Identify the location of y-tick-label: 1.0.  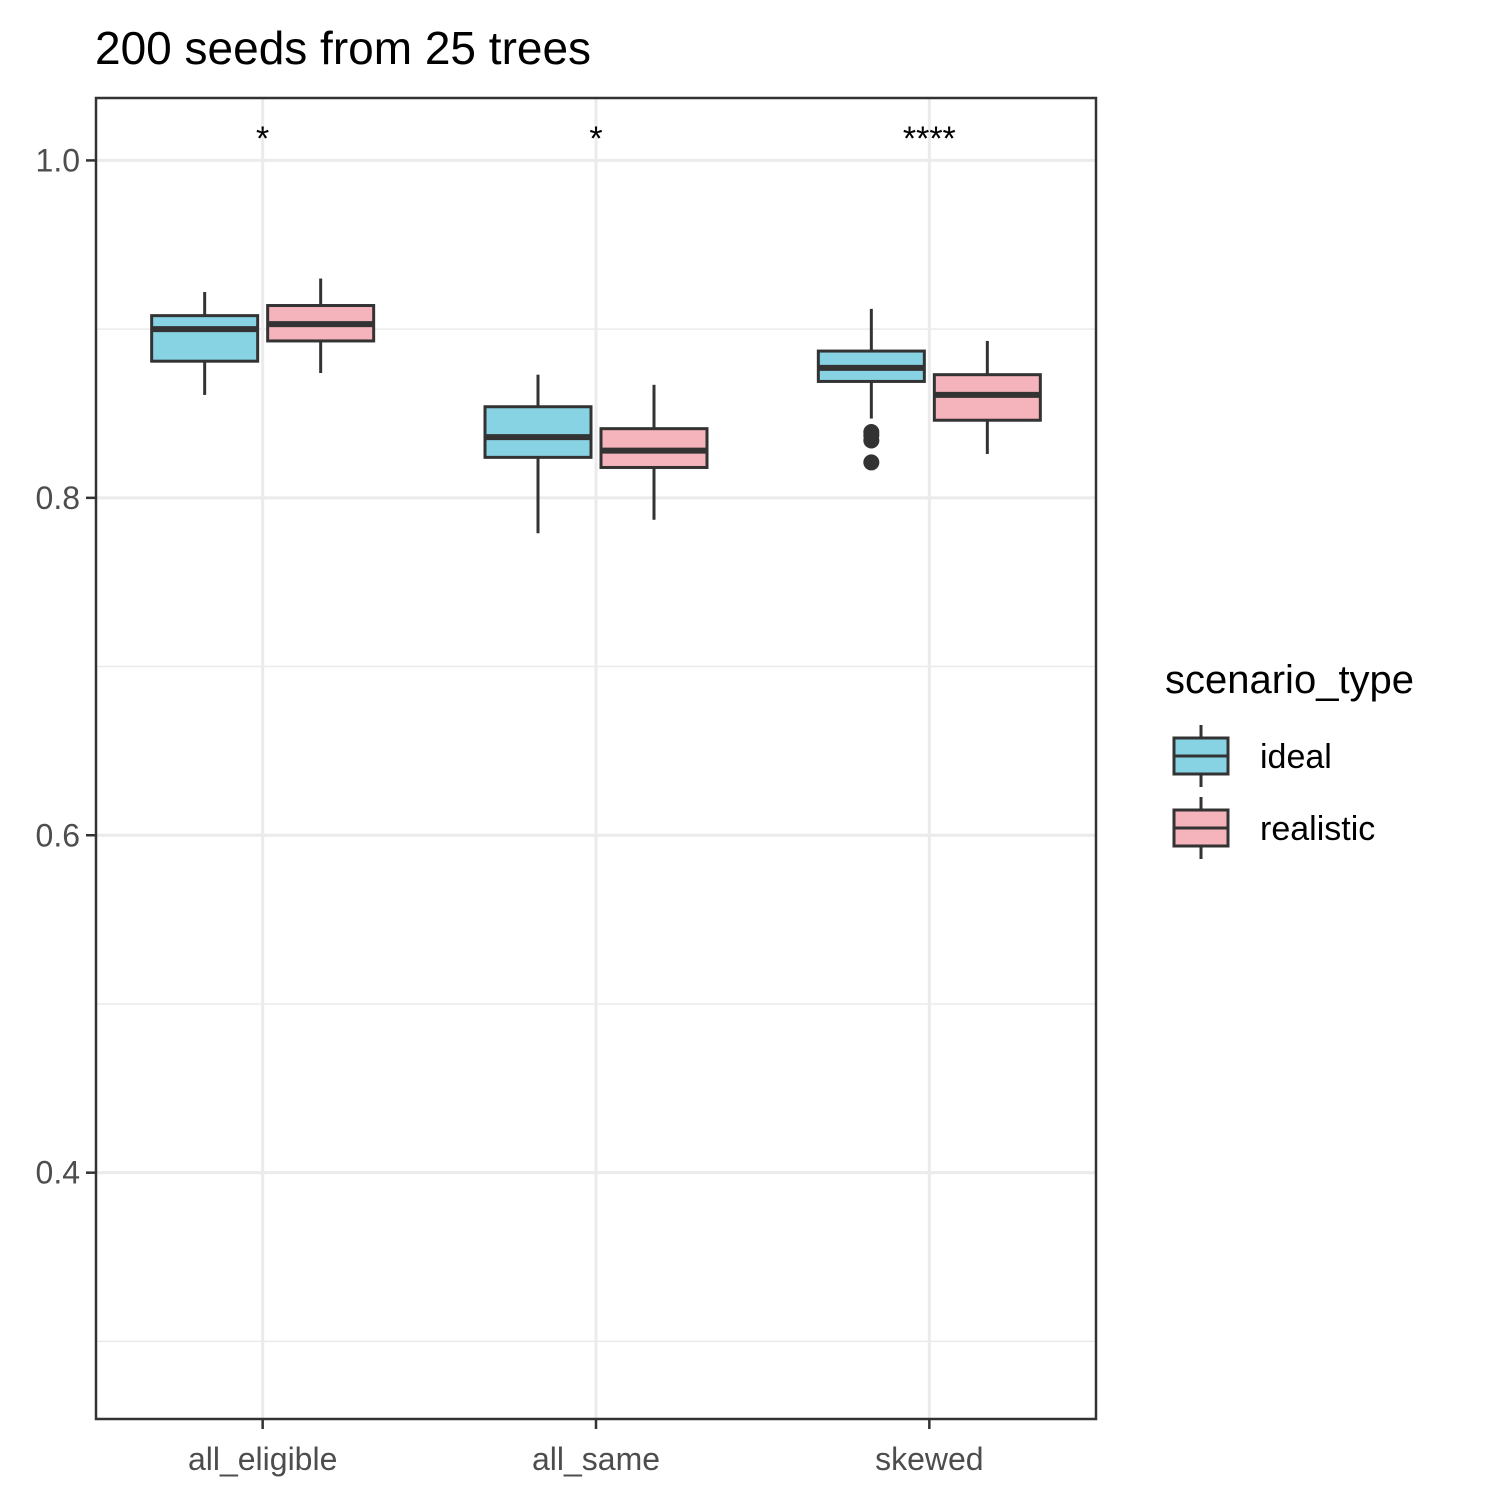
(58, 160).